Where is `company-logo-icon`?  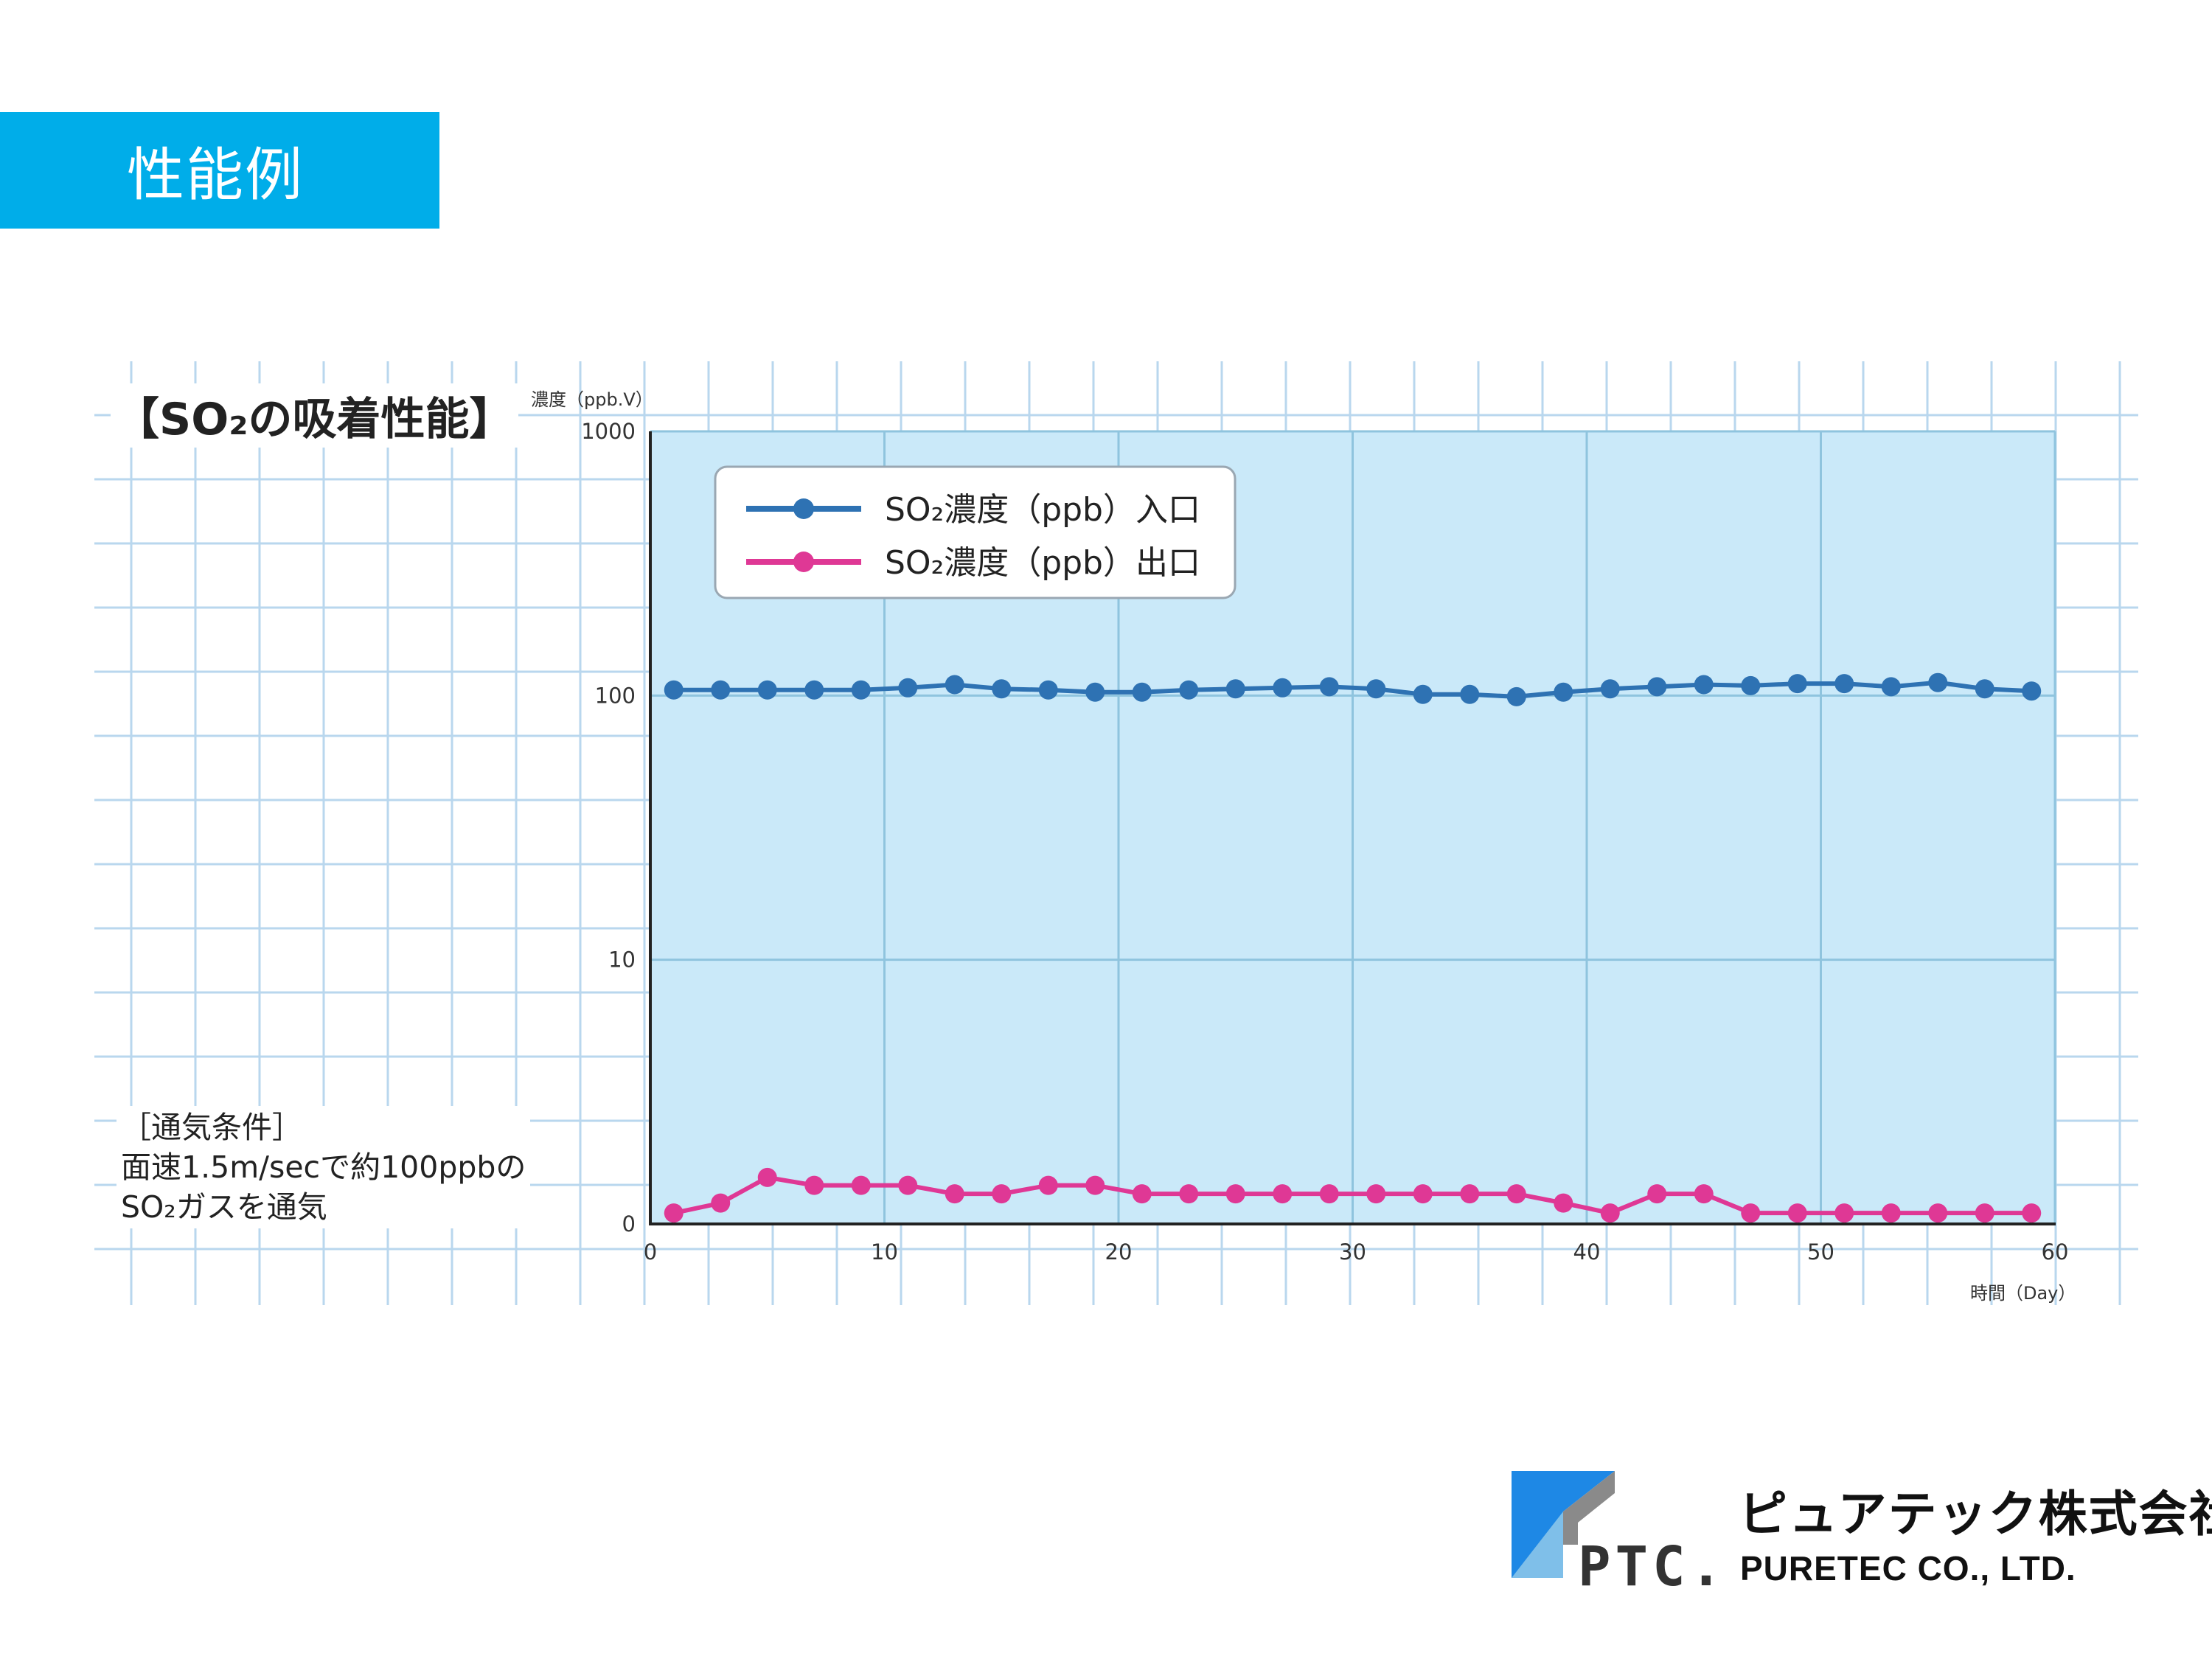
company-logo-icon is located at coordinates (1563, 1524).